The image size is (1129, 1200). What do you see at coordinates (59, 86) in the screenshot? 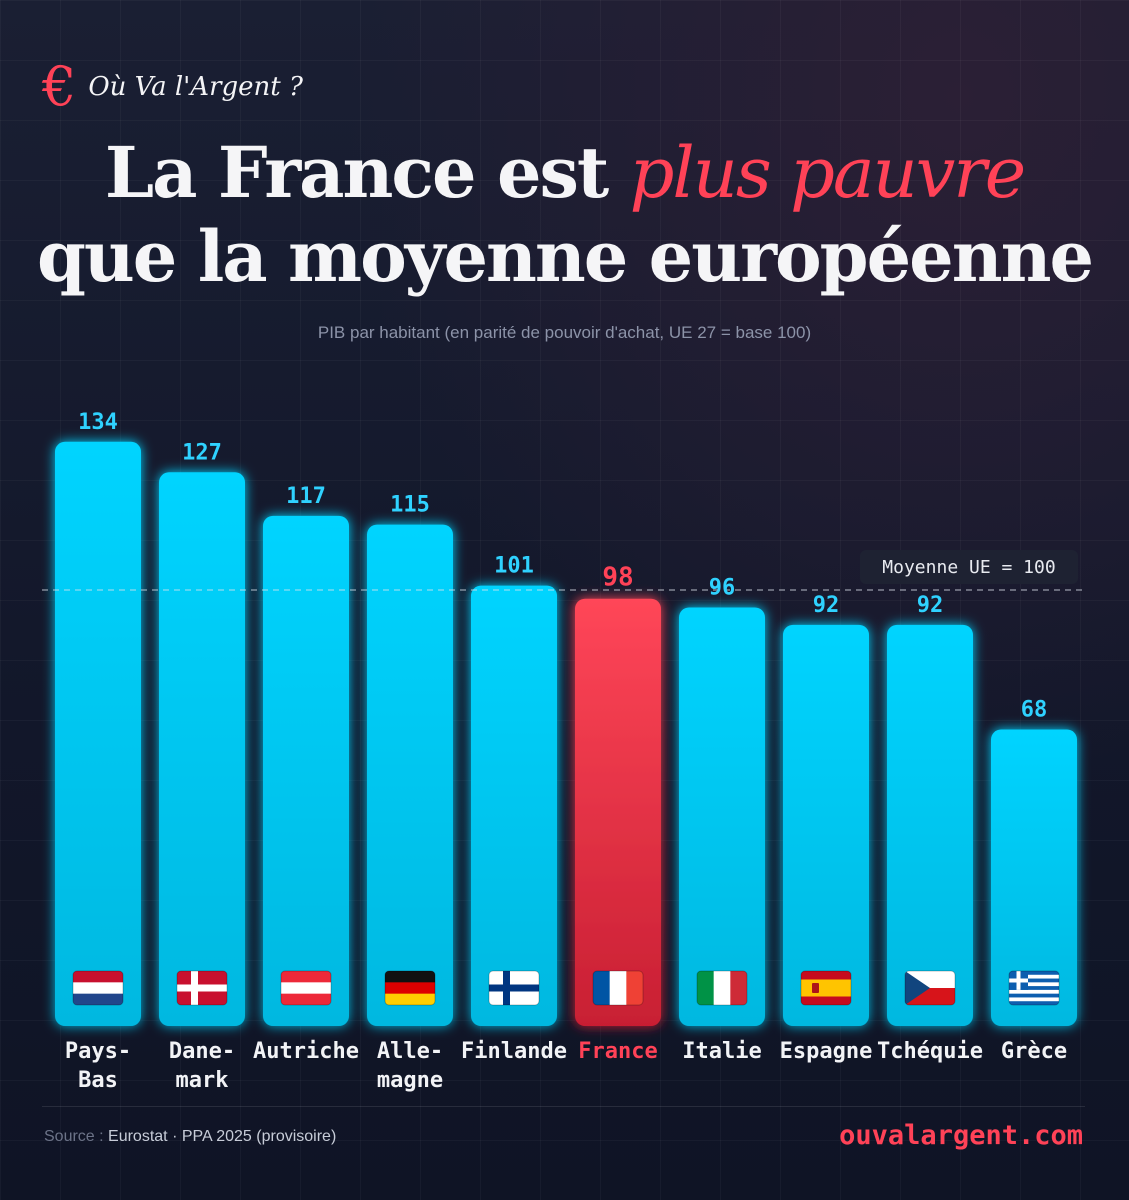
I see `euro-icon: €` at bounding box center [59, 86].